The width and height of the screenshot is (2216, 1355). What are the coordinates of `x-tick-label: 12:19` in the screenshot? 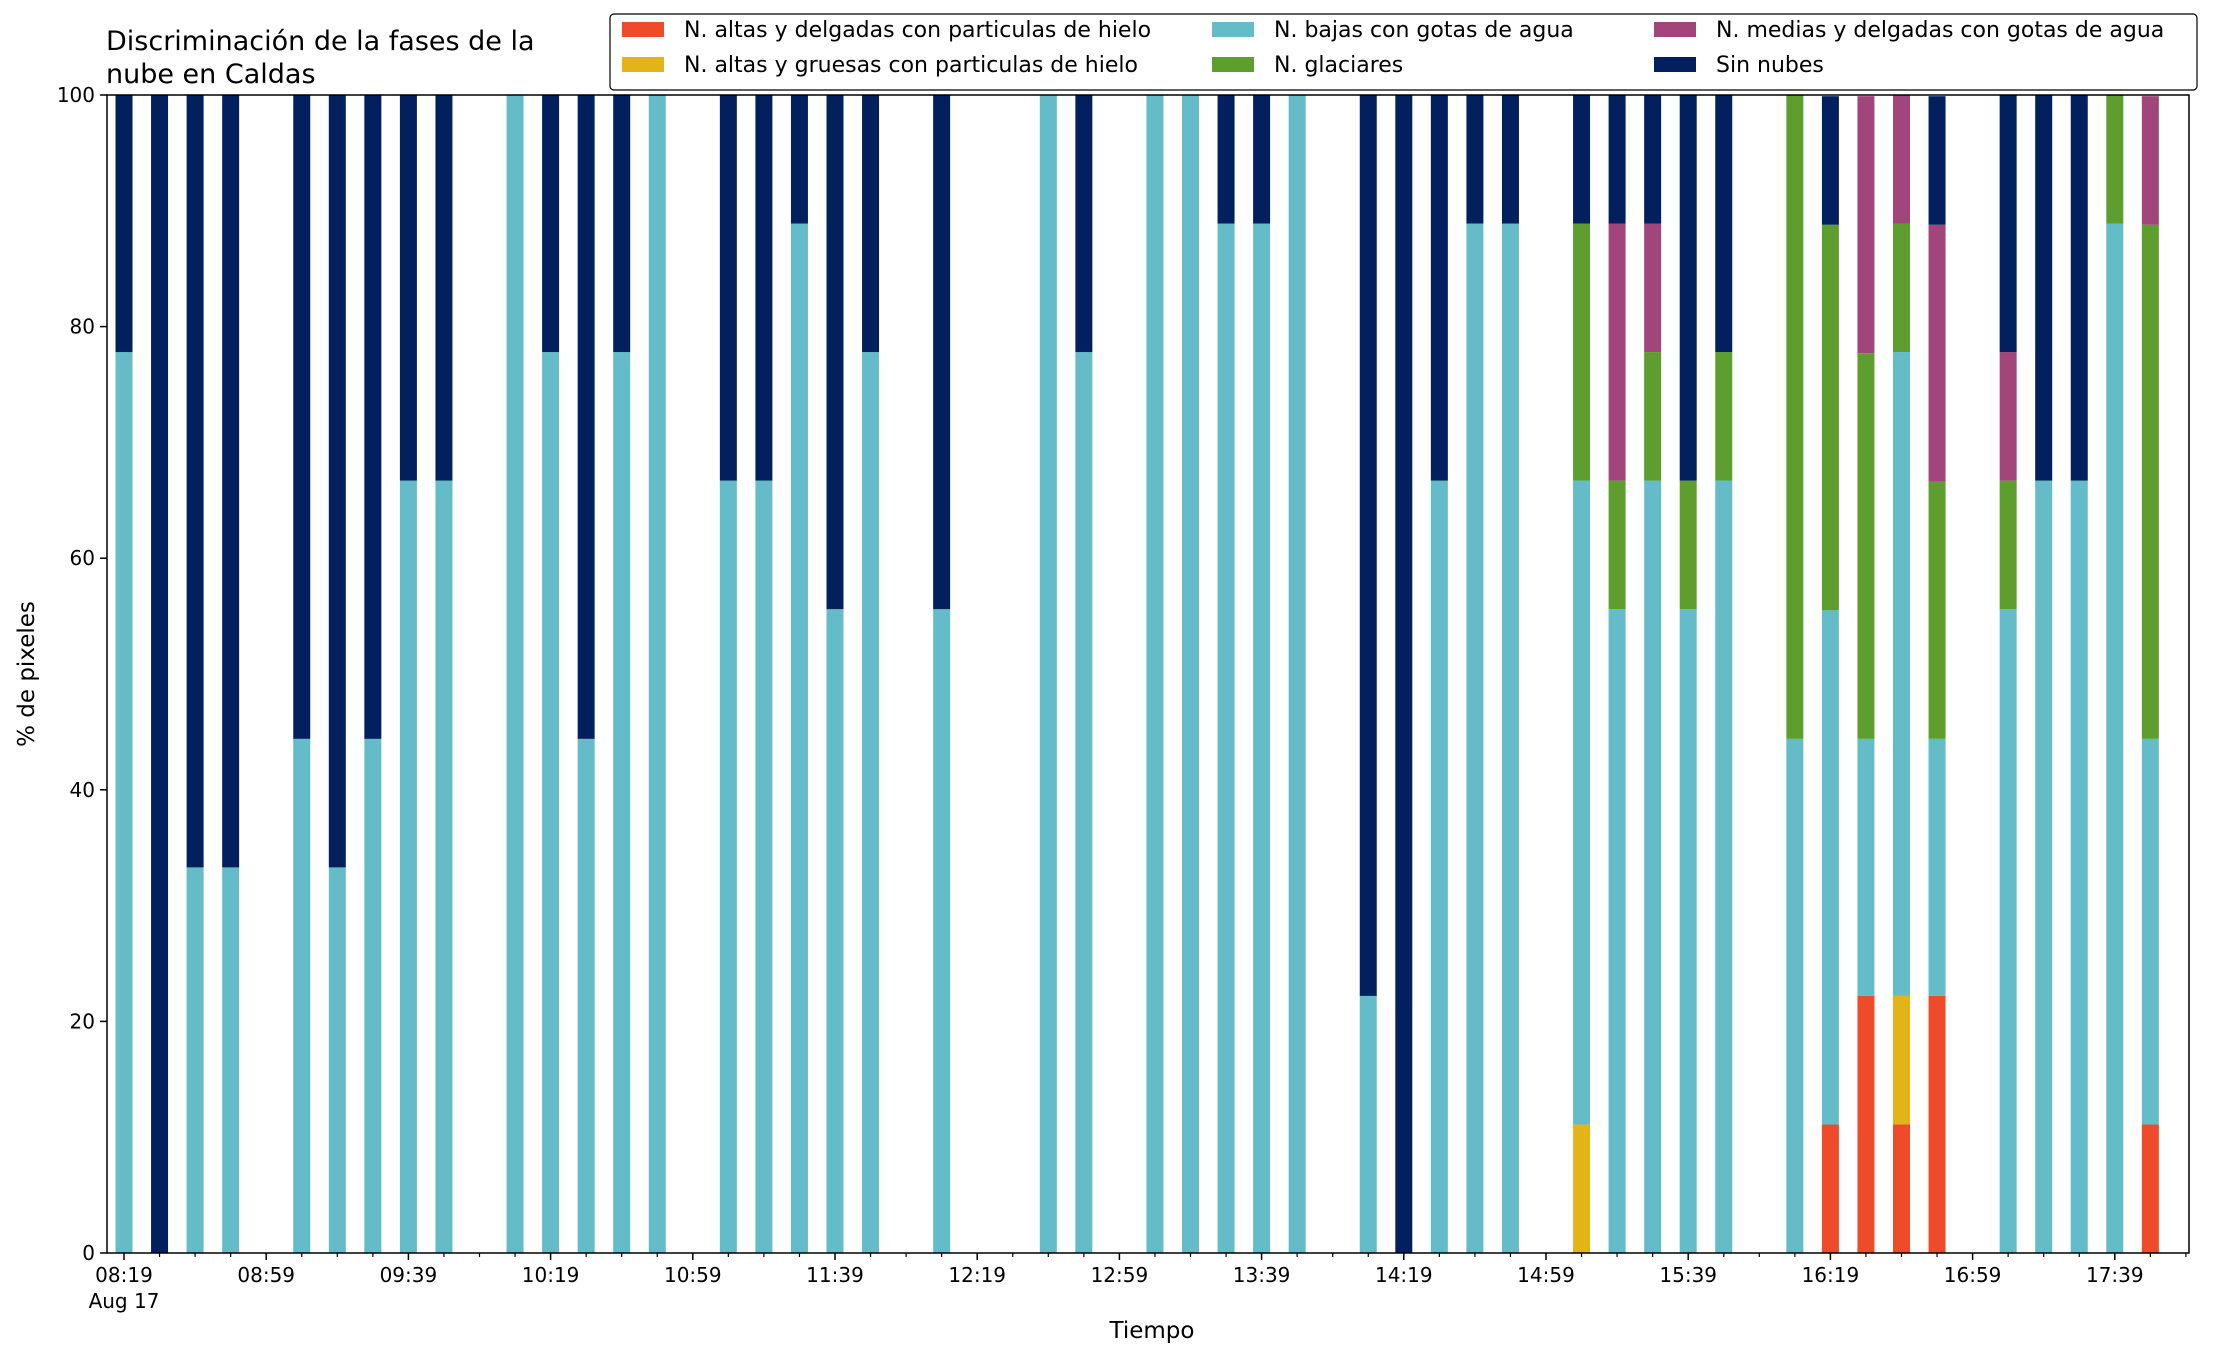 It's located at (977, 1275).